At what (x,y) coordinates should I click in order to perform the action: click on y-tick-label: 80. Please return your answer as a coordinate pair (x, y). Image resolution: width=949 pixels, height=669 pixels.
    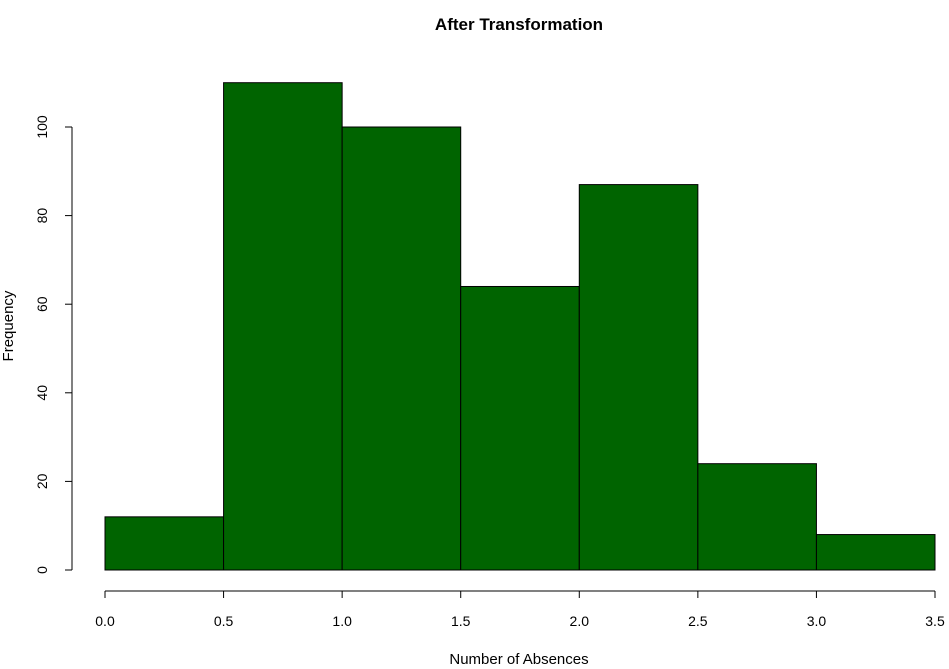
    Looking at the image, I should click on (42, 216).